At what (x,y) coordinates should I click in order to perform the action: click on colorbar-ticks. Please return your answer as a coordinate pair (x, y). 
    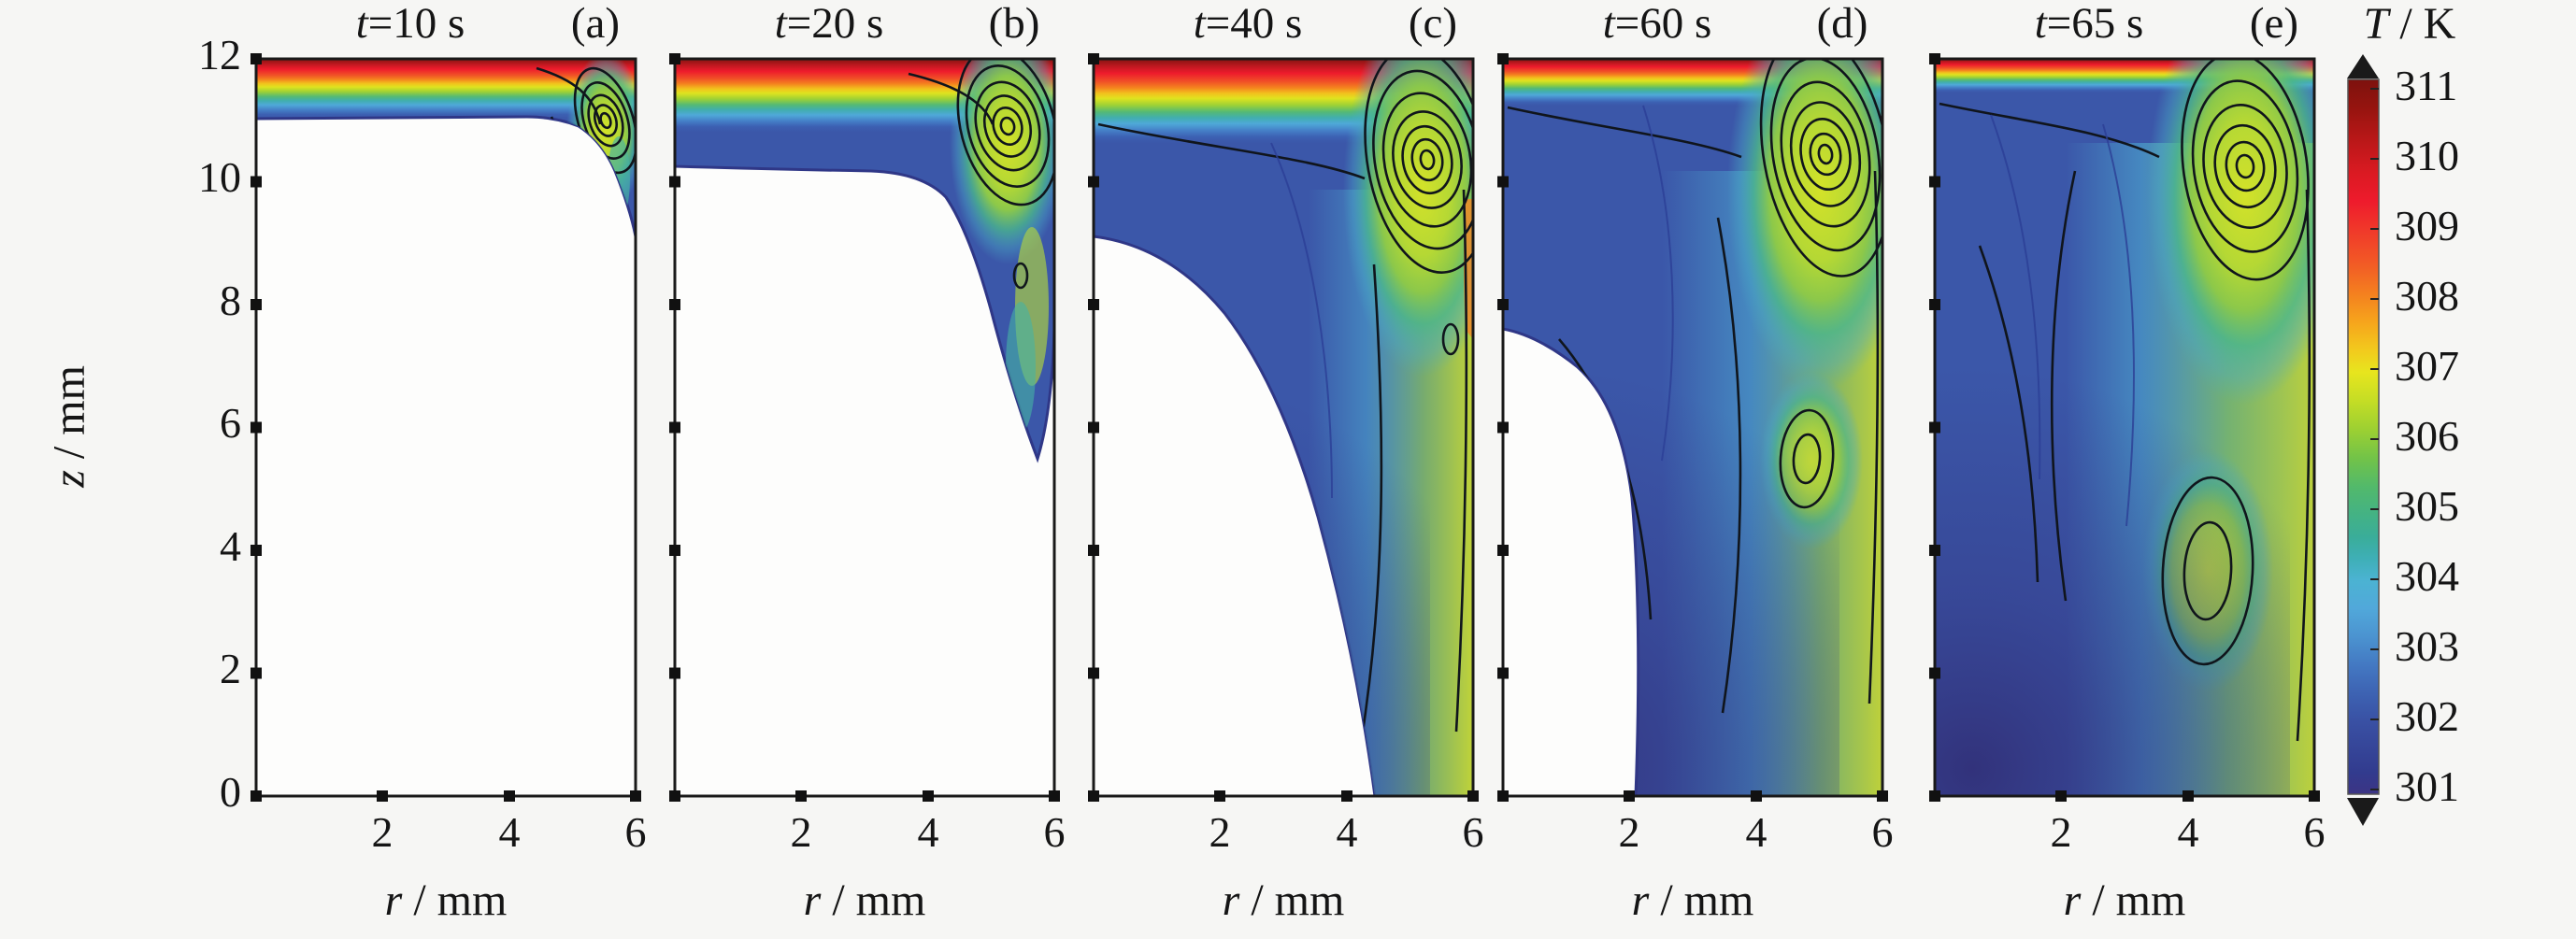
    Looking at the image, I should click on (2374, 439).